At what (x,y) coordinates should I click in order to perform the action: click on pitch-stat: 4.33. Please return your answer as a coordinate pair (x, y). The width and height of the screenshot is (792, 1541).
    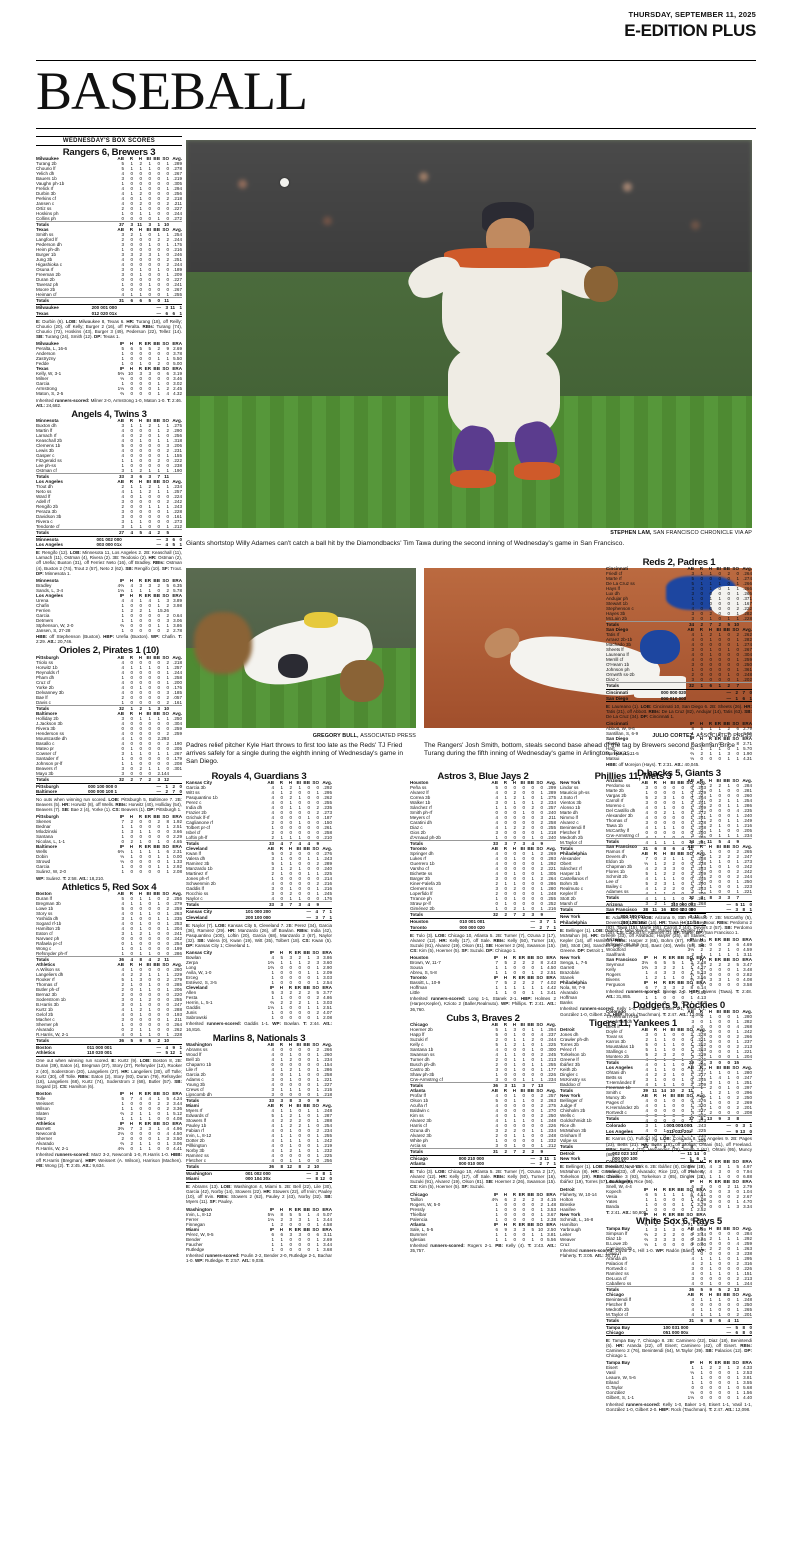
    Looking at the image, I should click on (747, 1368).